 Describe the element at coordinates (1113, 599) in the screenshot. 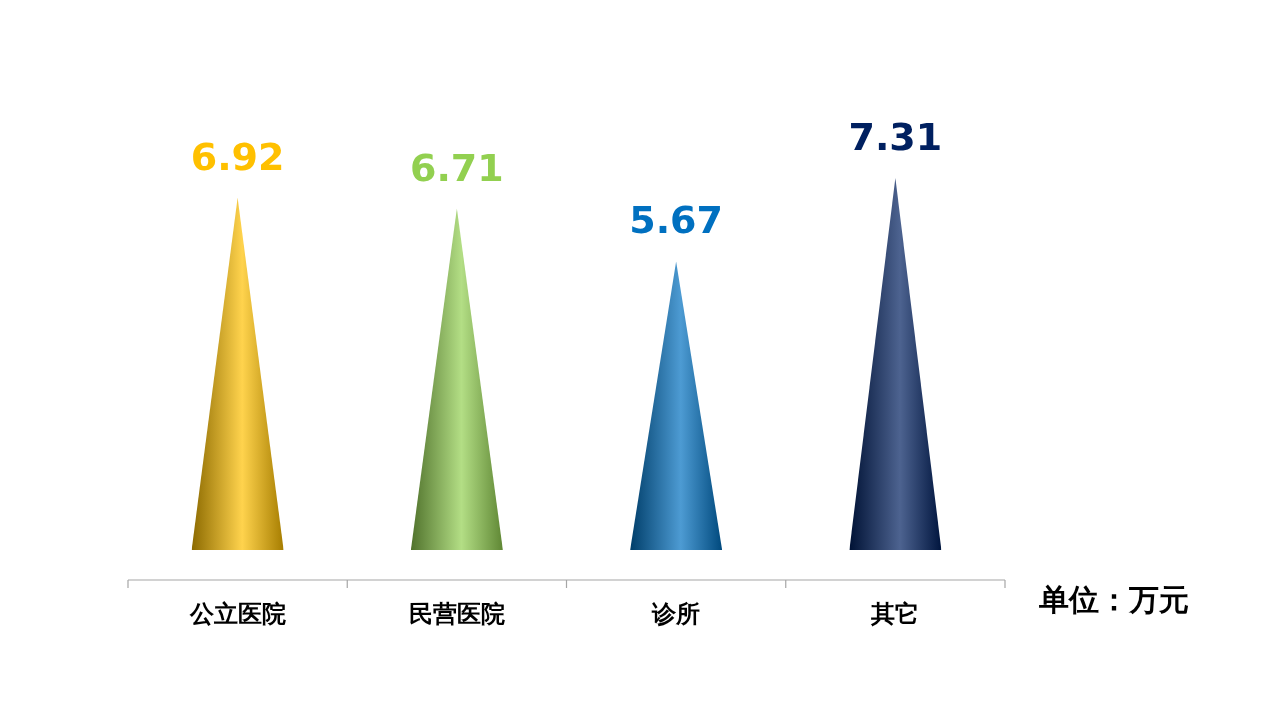

I see `text: 单位：万元` at that location.